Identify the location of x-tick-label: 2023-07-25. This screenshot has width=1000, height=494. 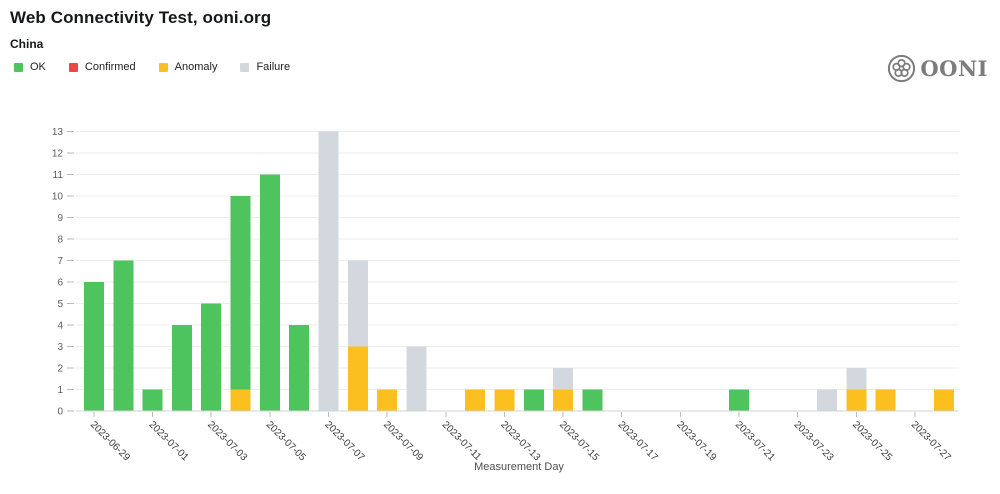
(872, 441).